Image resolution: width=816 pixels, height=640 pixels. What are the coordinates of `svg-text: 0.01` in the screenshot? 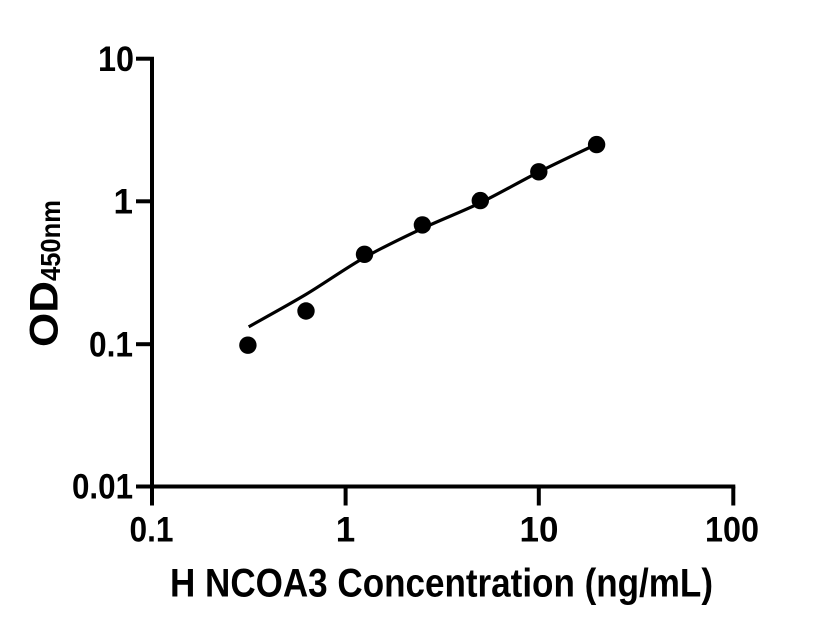 It's located at (102, 487).